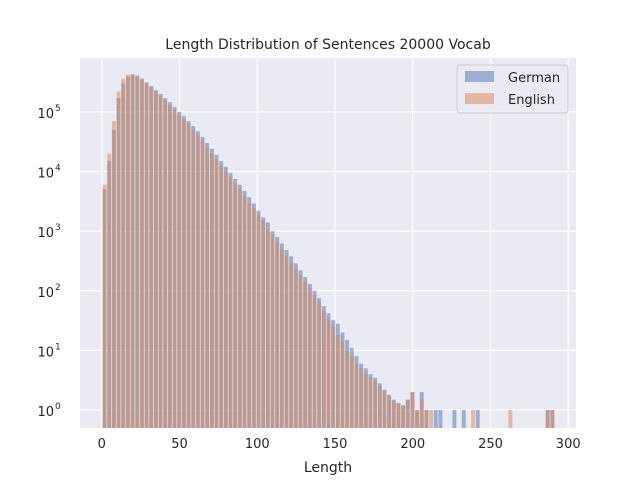  I want to click on legend-swatch-german, so click(479, 76).